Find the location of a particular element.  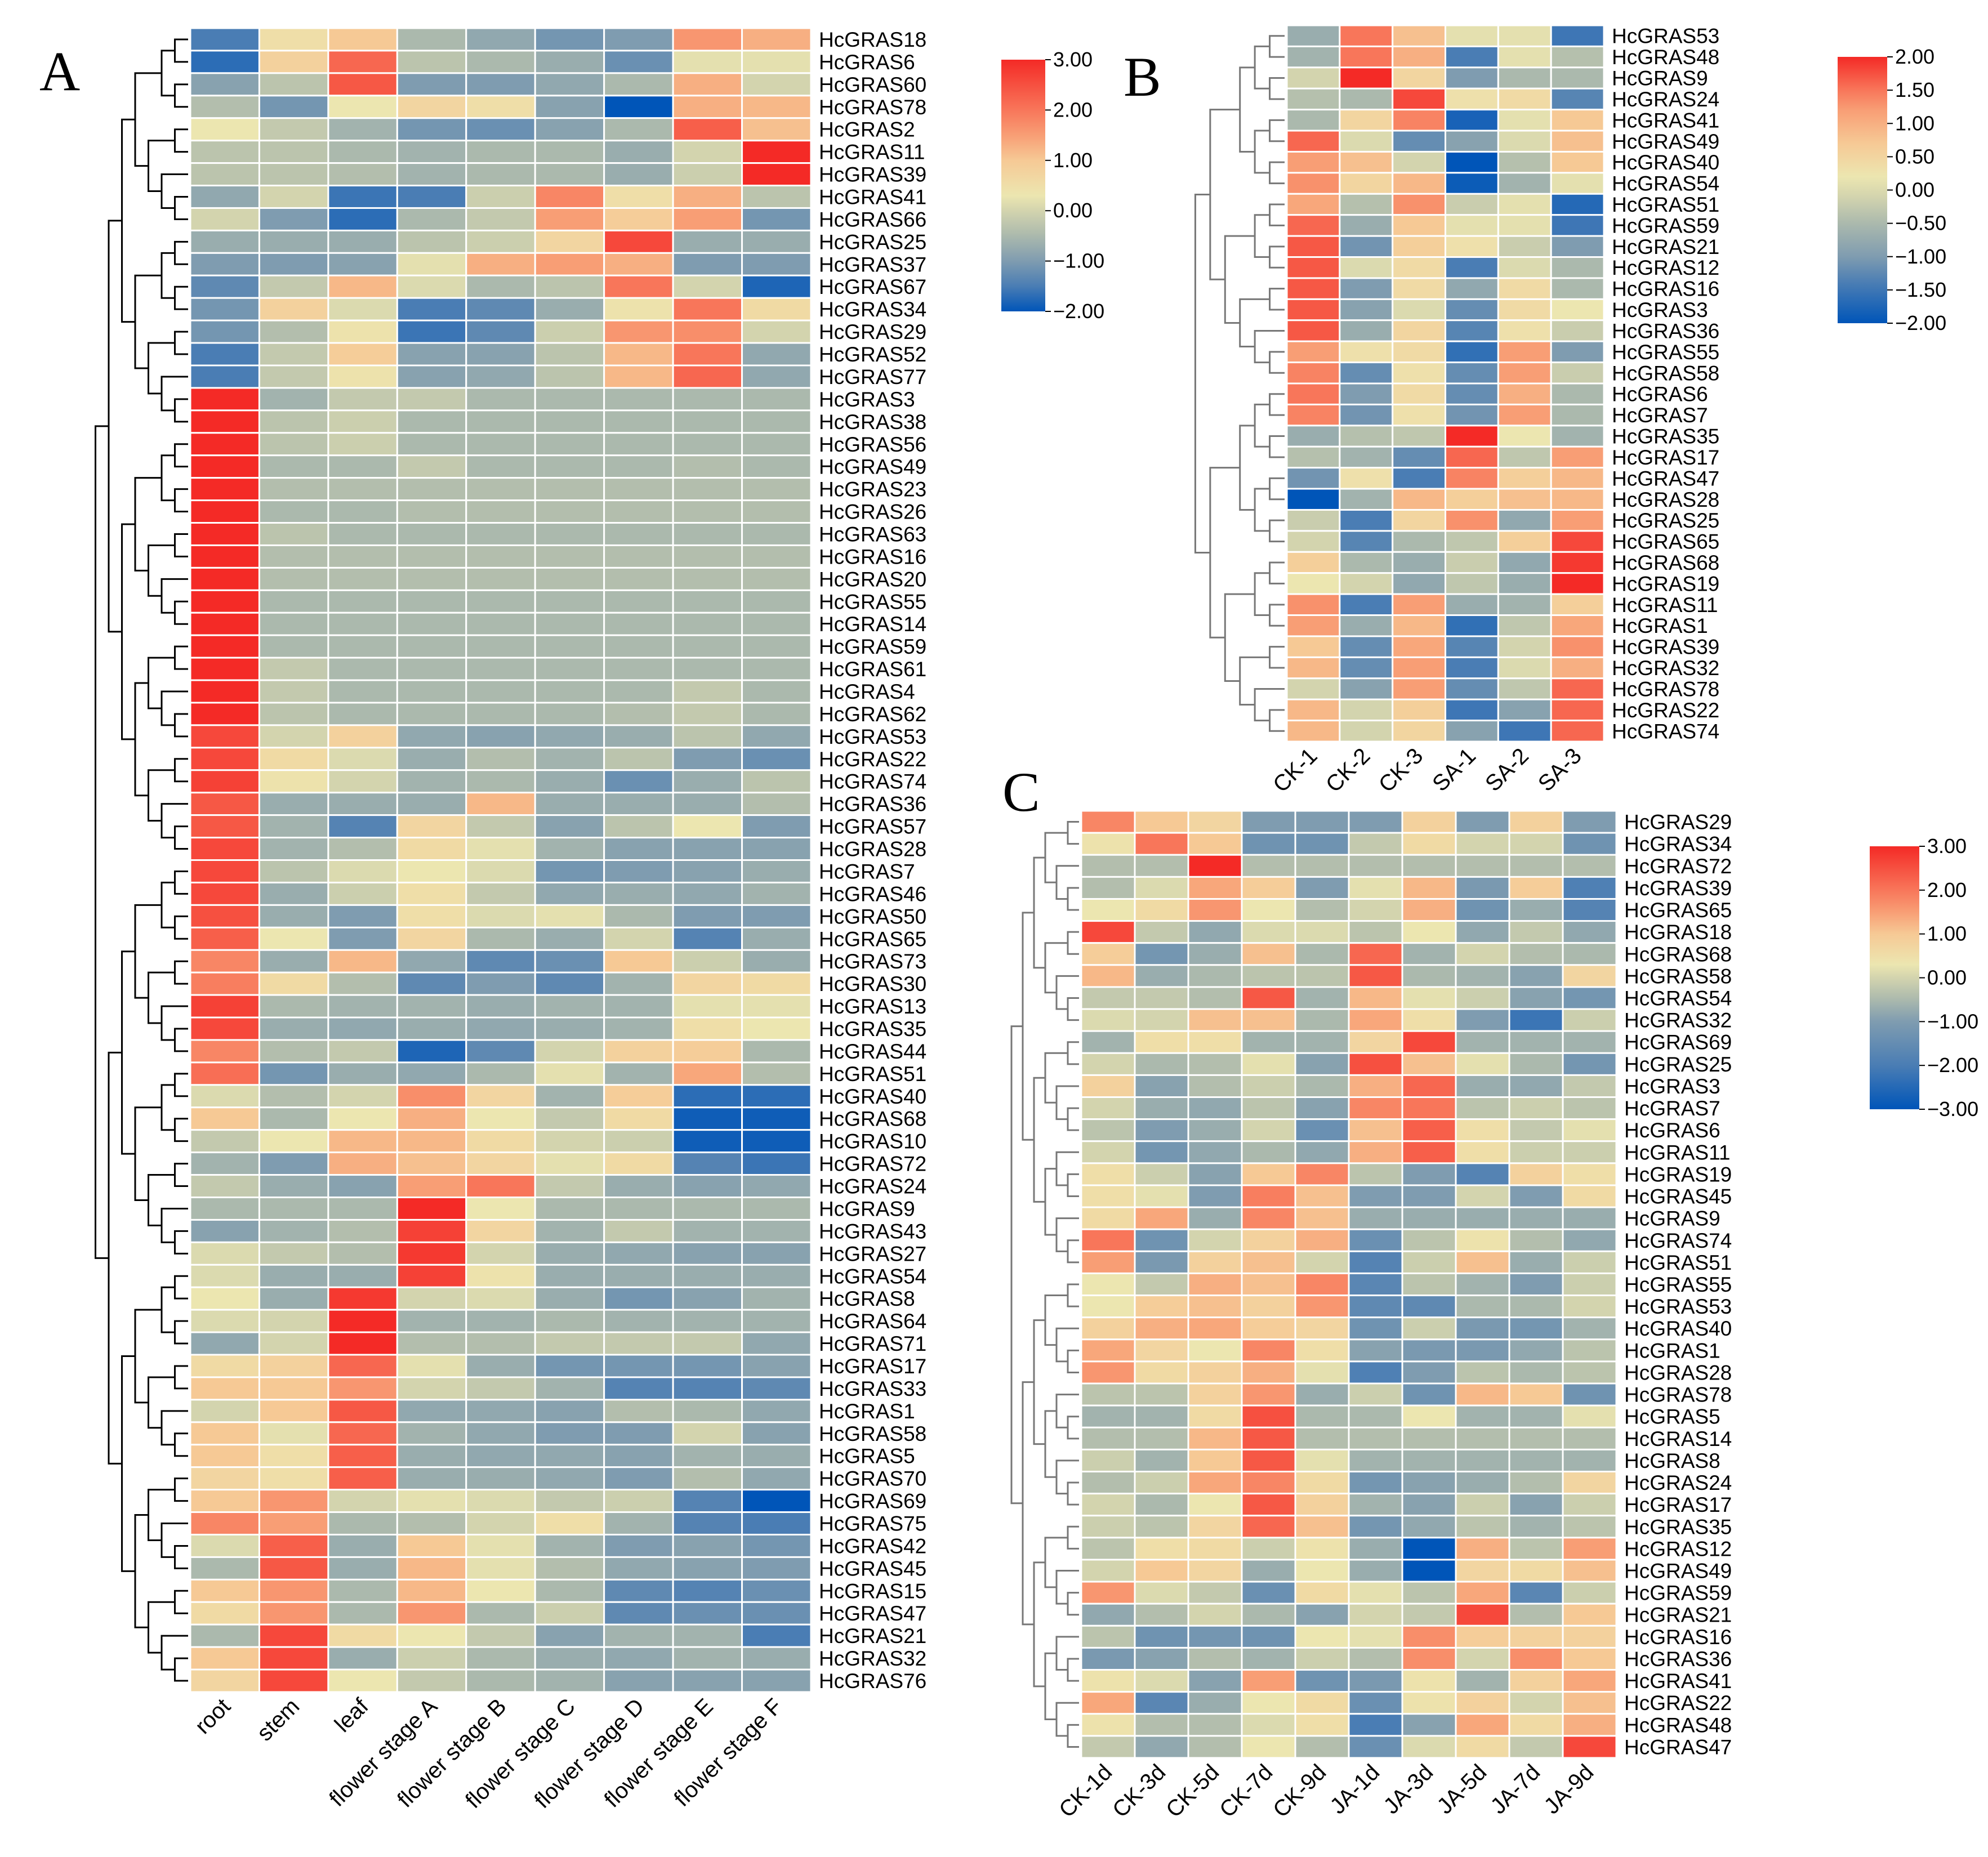

row-label: HcGRAS37 is located at coordinates (872, 264).